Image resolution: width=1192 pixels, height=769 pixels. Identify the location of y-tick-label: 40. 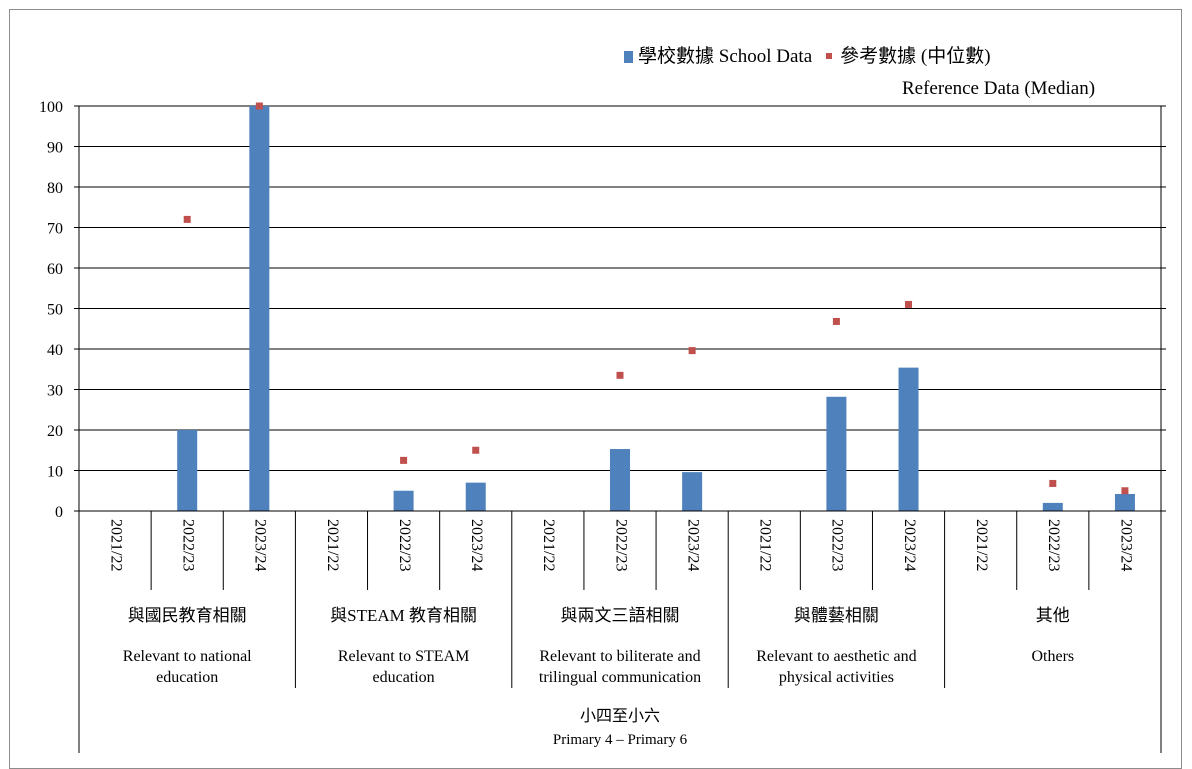
(55, 350).